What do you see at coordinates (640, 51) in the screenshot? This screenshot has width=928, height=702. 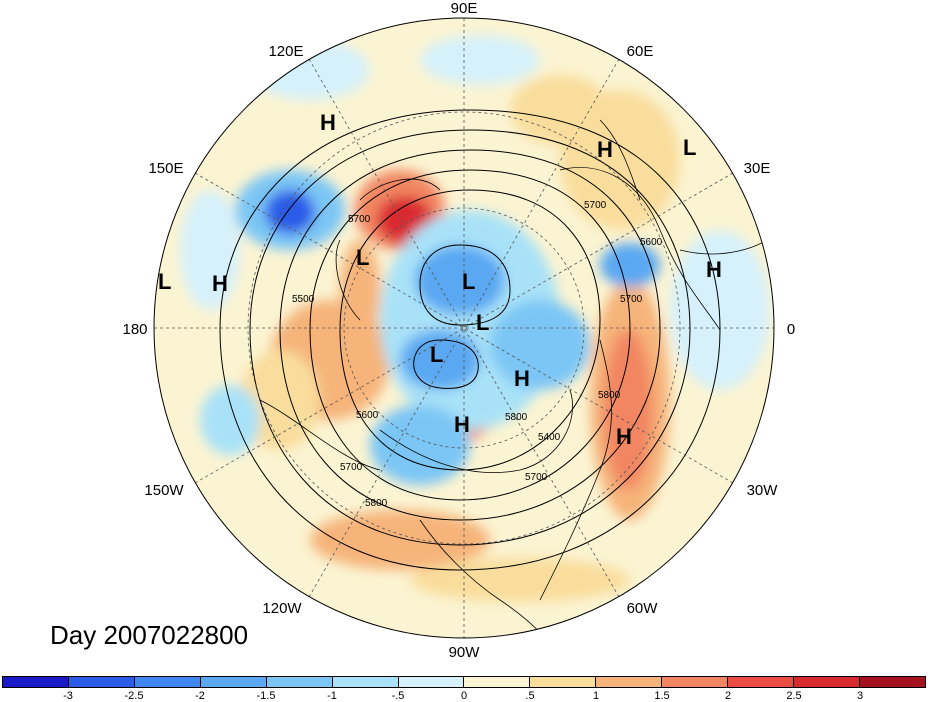 I see `longitude-label-60e: 60E` at bounding box center [640, 51].